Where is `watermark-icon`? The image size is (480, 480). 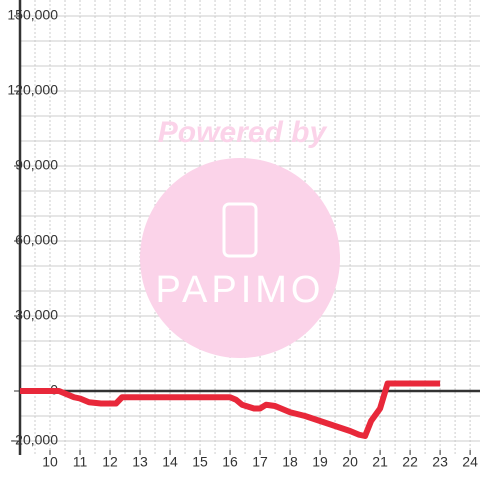 watermark-icon is located at coordinates (240, 230).